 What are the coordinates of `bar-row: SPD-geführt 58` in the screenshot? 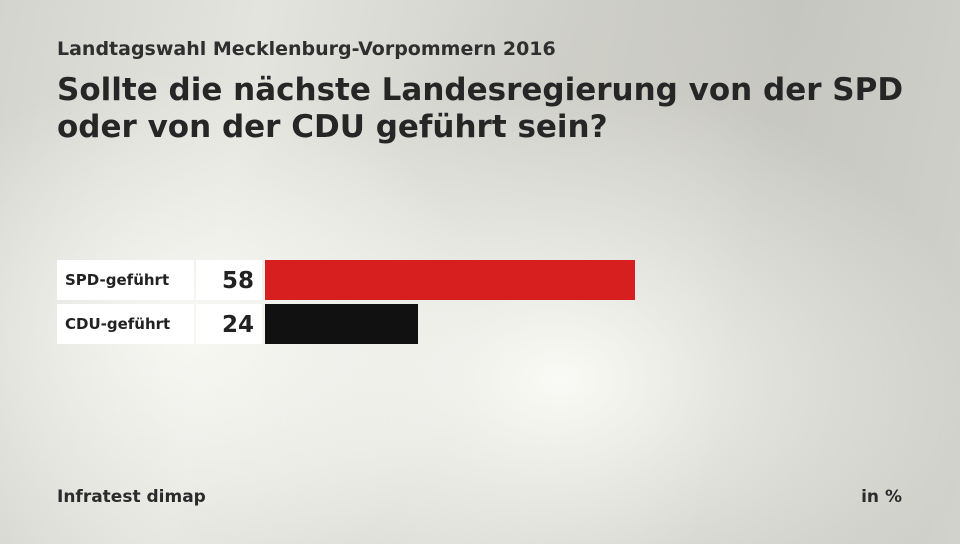 It's located at (497, 280).